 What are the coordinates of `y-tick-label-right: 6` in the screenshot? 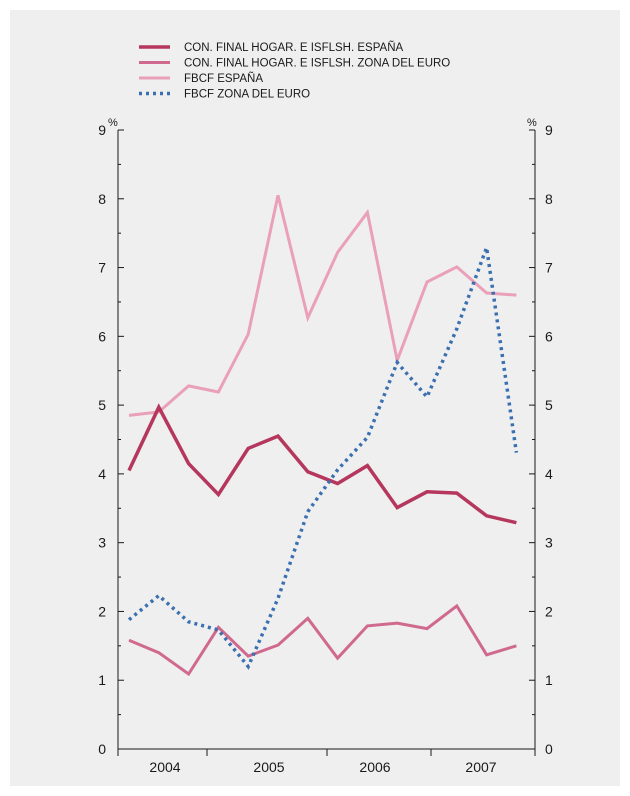 It's located at (549, 336).